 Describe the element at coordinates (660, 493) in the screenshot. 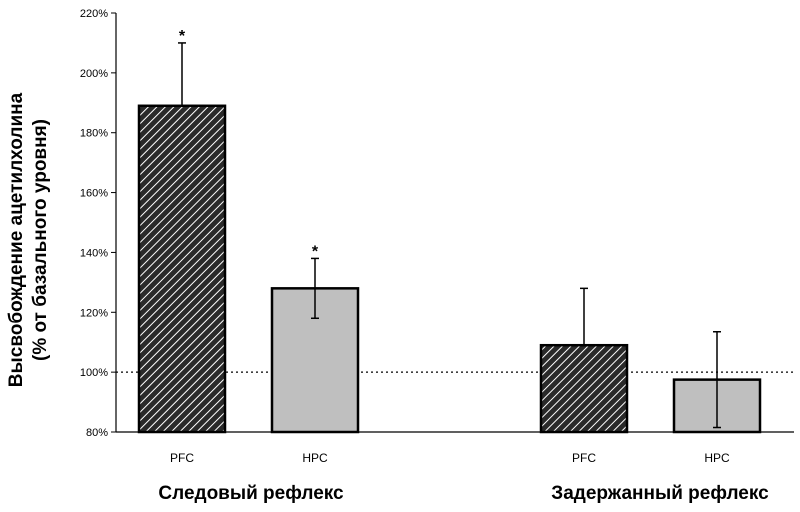

I see `group-label: Задержанный рефлекс` at that location.